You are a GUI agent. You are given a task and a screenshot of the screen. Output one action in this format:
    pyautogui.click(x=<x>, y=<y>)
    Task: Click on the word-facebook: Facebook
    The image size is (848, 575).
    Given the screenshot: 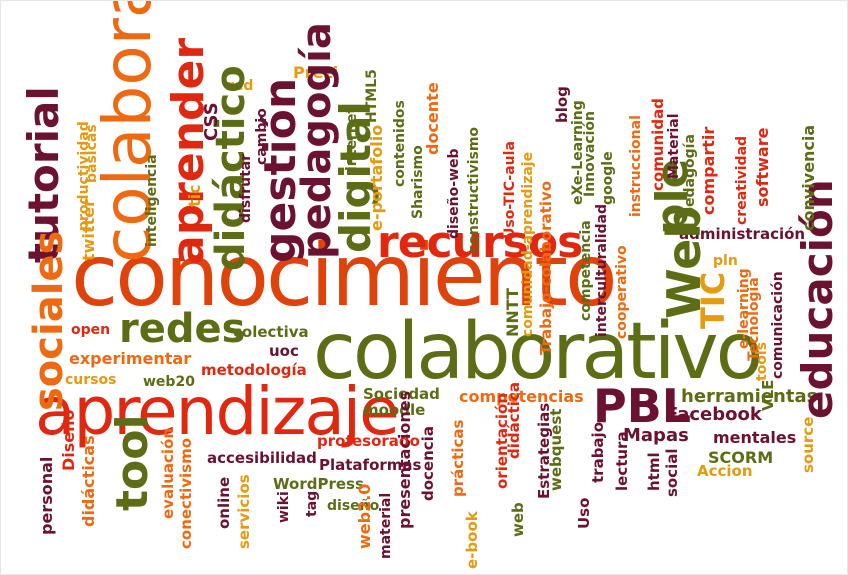 What is the action you would take?
    pyautogui.click(x=714, y=414)
    